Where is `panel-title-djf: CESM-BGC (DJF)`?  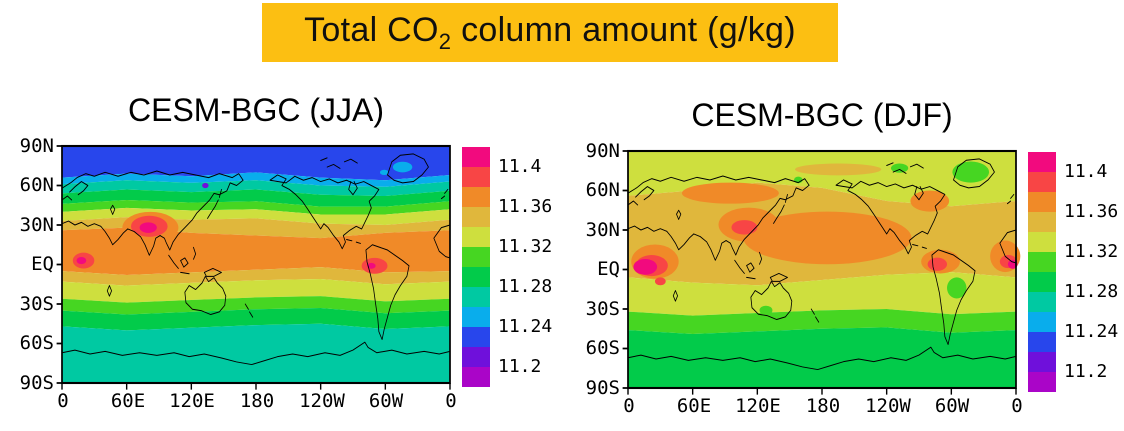 panel-title-djf: CESM-BGC (DJF) is located at coordinates (822, 115).